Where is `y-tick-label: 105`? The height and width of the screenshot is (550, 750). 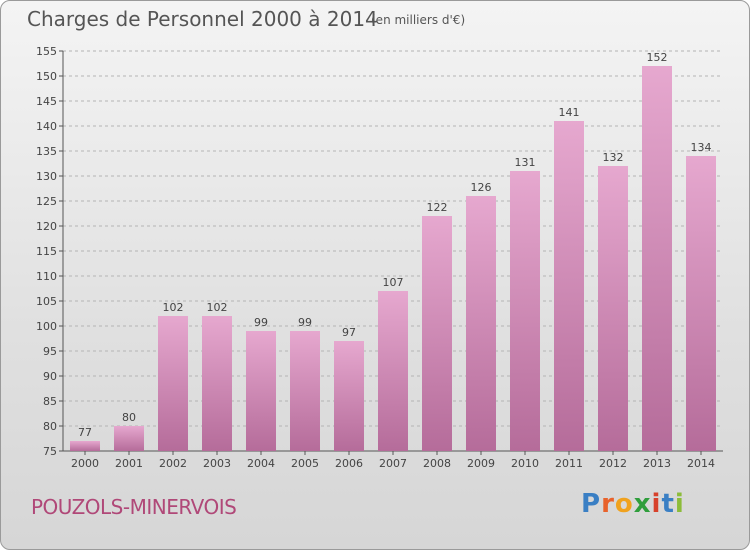 y-tick-label: 105 is located at coordinates (46, 301).